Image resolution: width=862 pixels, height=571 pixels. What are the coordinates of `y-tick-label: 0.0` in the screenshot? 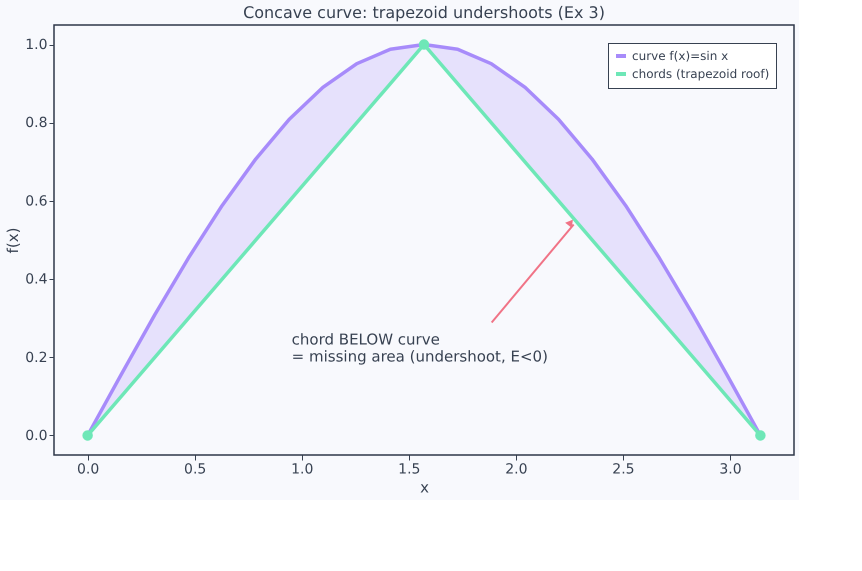 It's located at (36, 436).